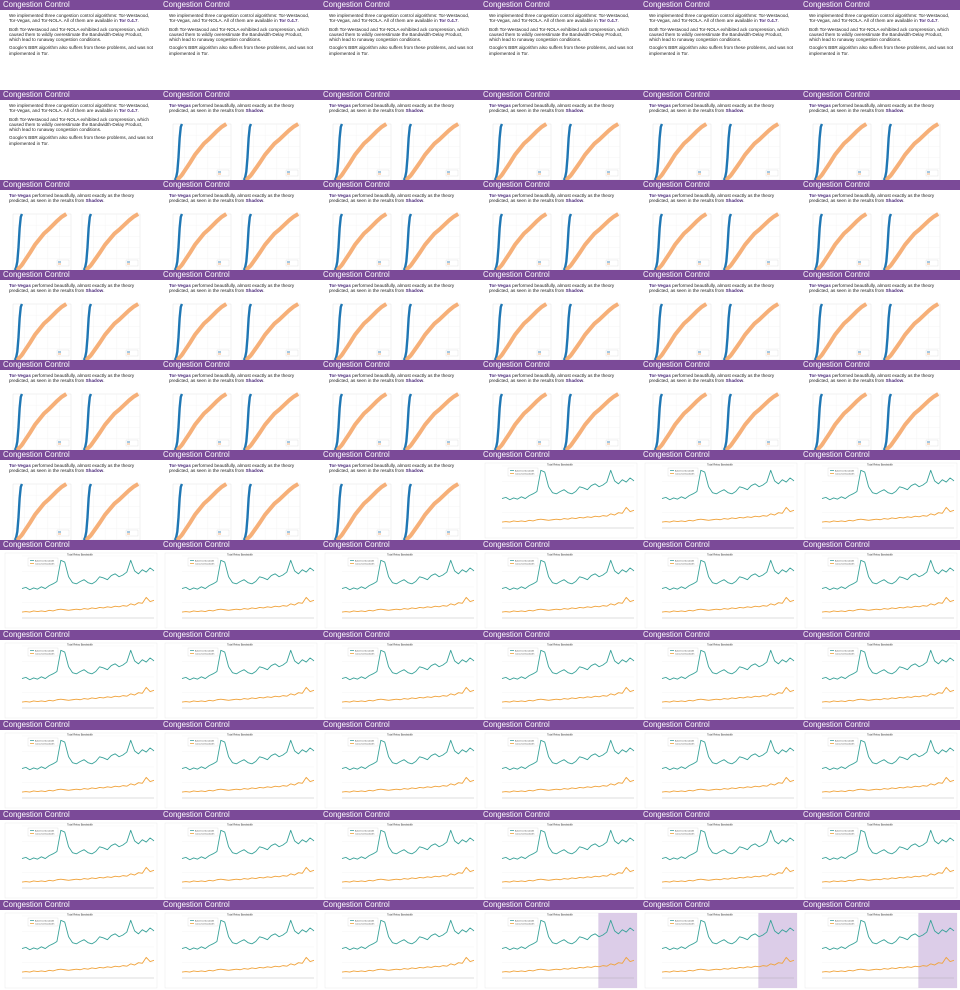 The height and width of the screenshot is (990, 960). I want to click on cdf-charts, so click(876, 151).